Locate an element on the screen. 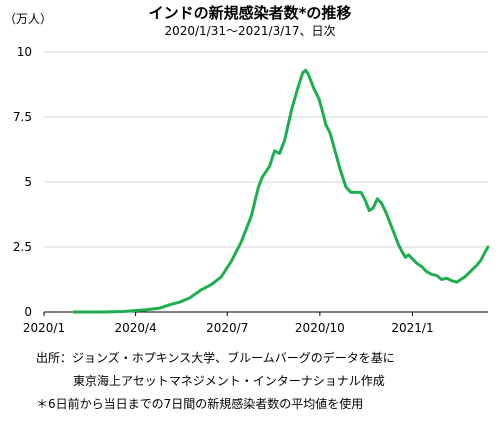 This screenshot has width=500, height=422. chart-subtitle: 2020/1/31～2021/3/17、日次 is located at coordinates (249, 31).